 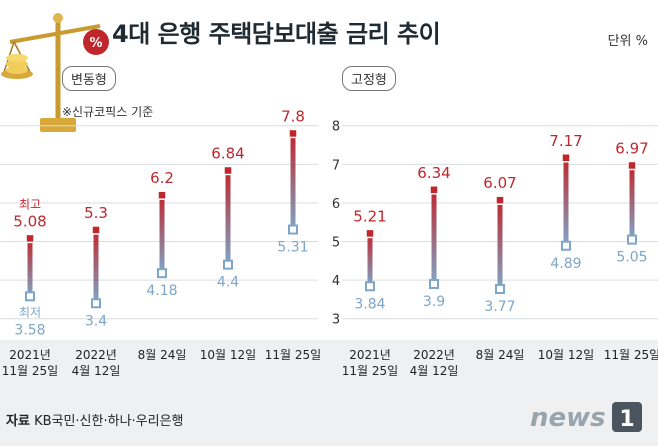 I want to click on unit-label: 단위 %, so click(x=627, y=41).